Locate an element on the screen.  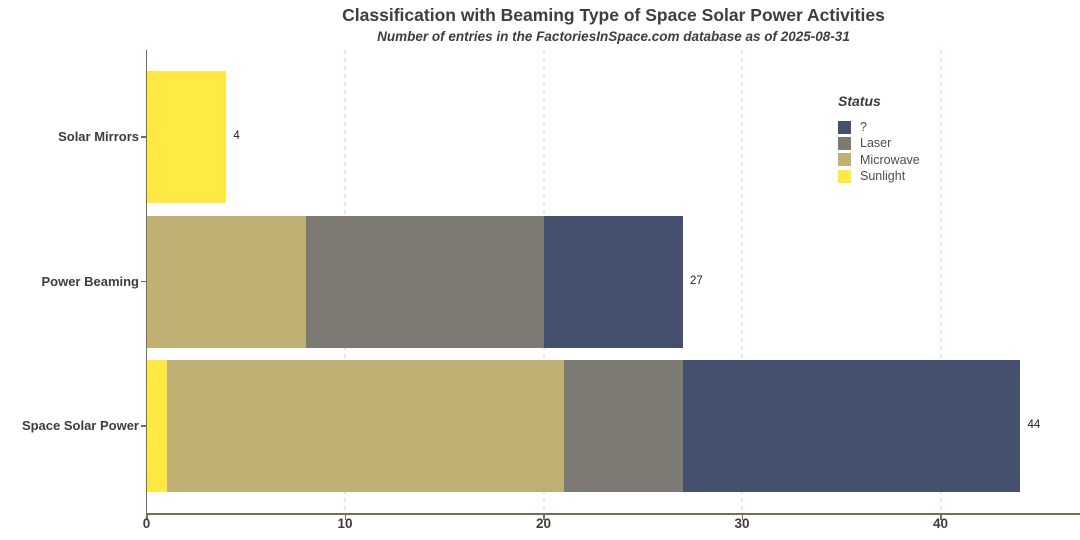
legend-label-sunlight: Sunlight is located at coordinates (883, 176).